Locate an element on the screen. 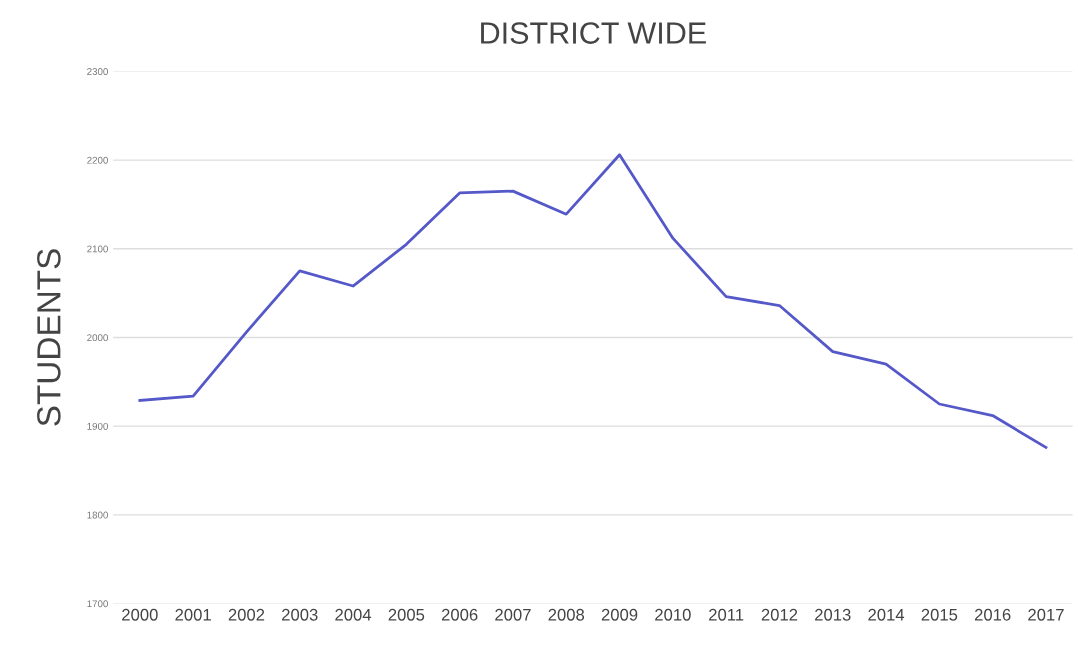 The image size is (1078, 649). x-tick-label: 2001 is located at coordinates (193, 614).